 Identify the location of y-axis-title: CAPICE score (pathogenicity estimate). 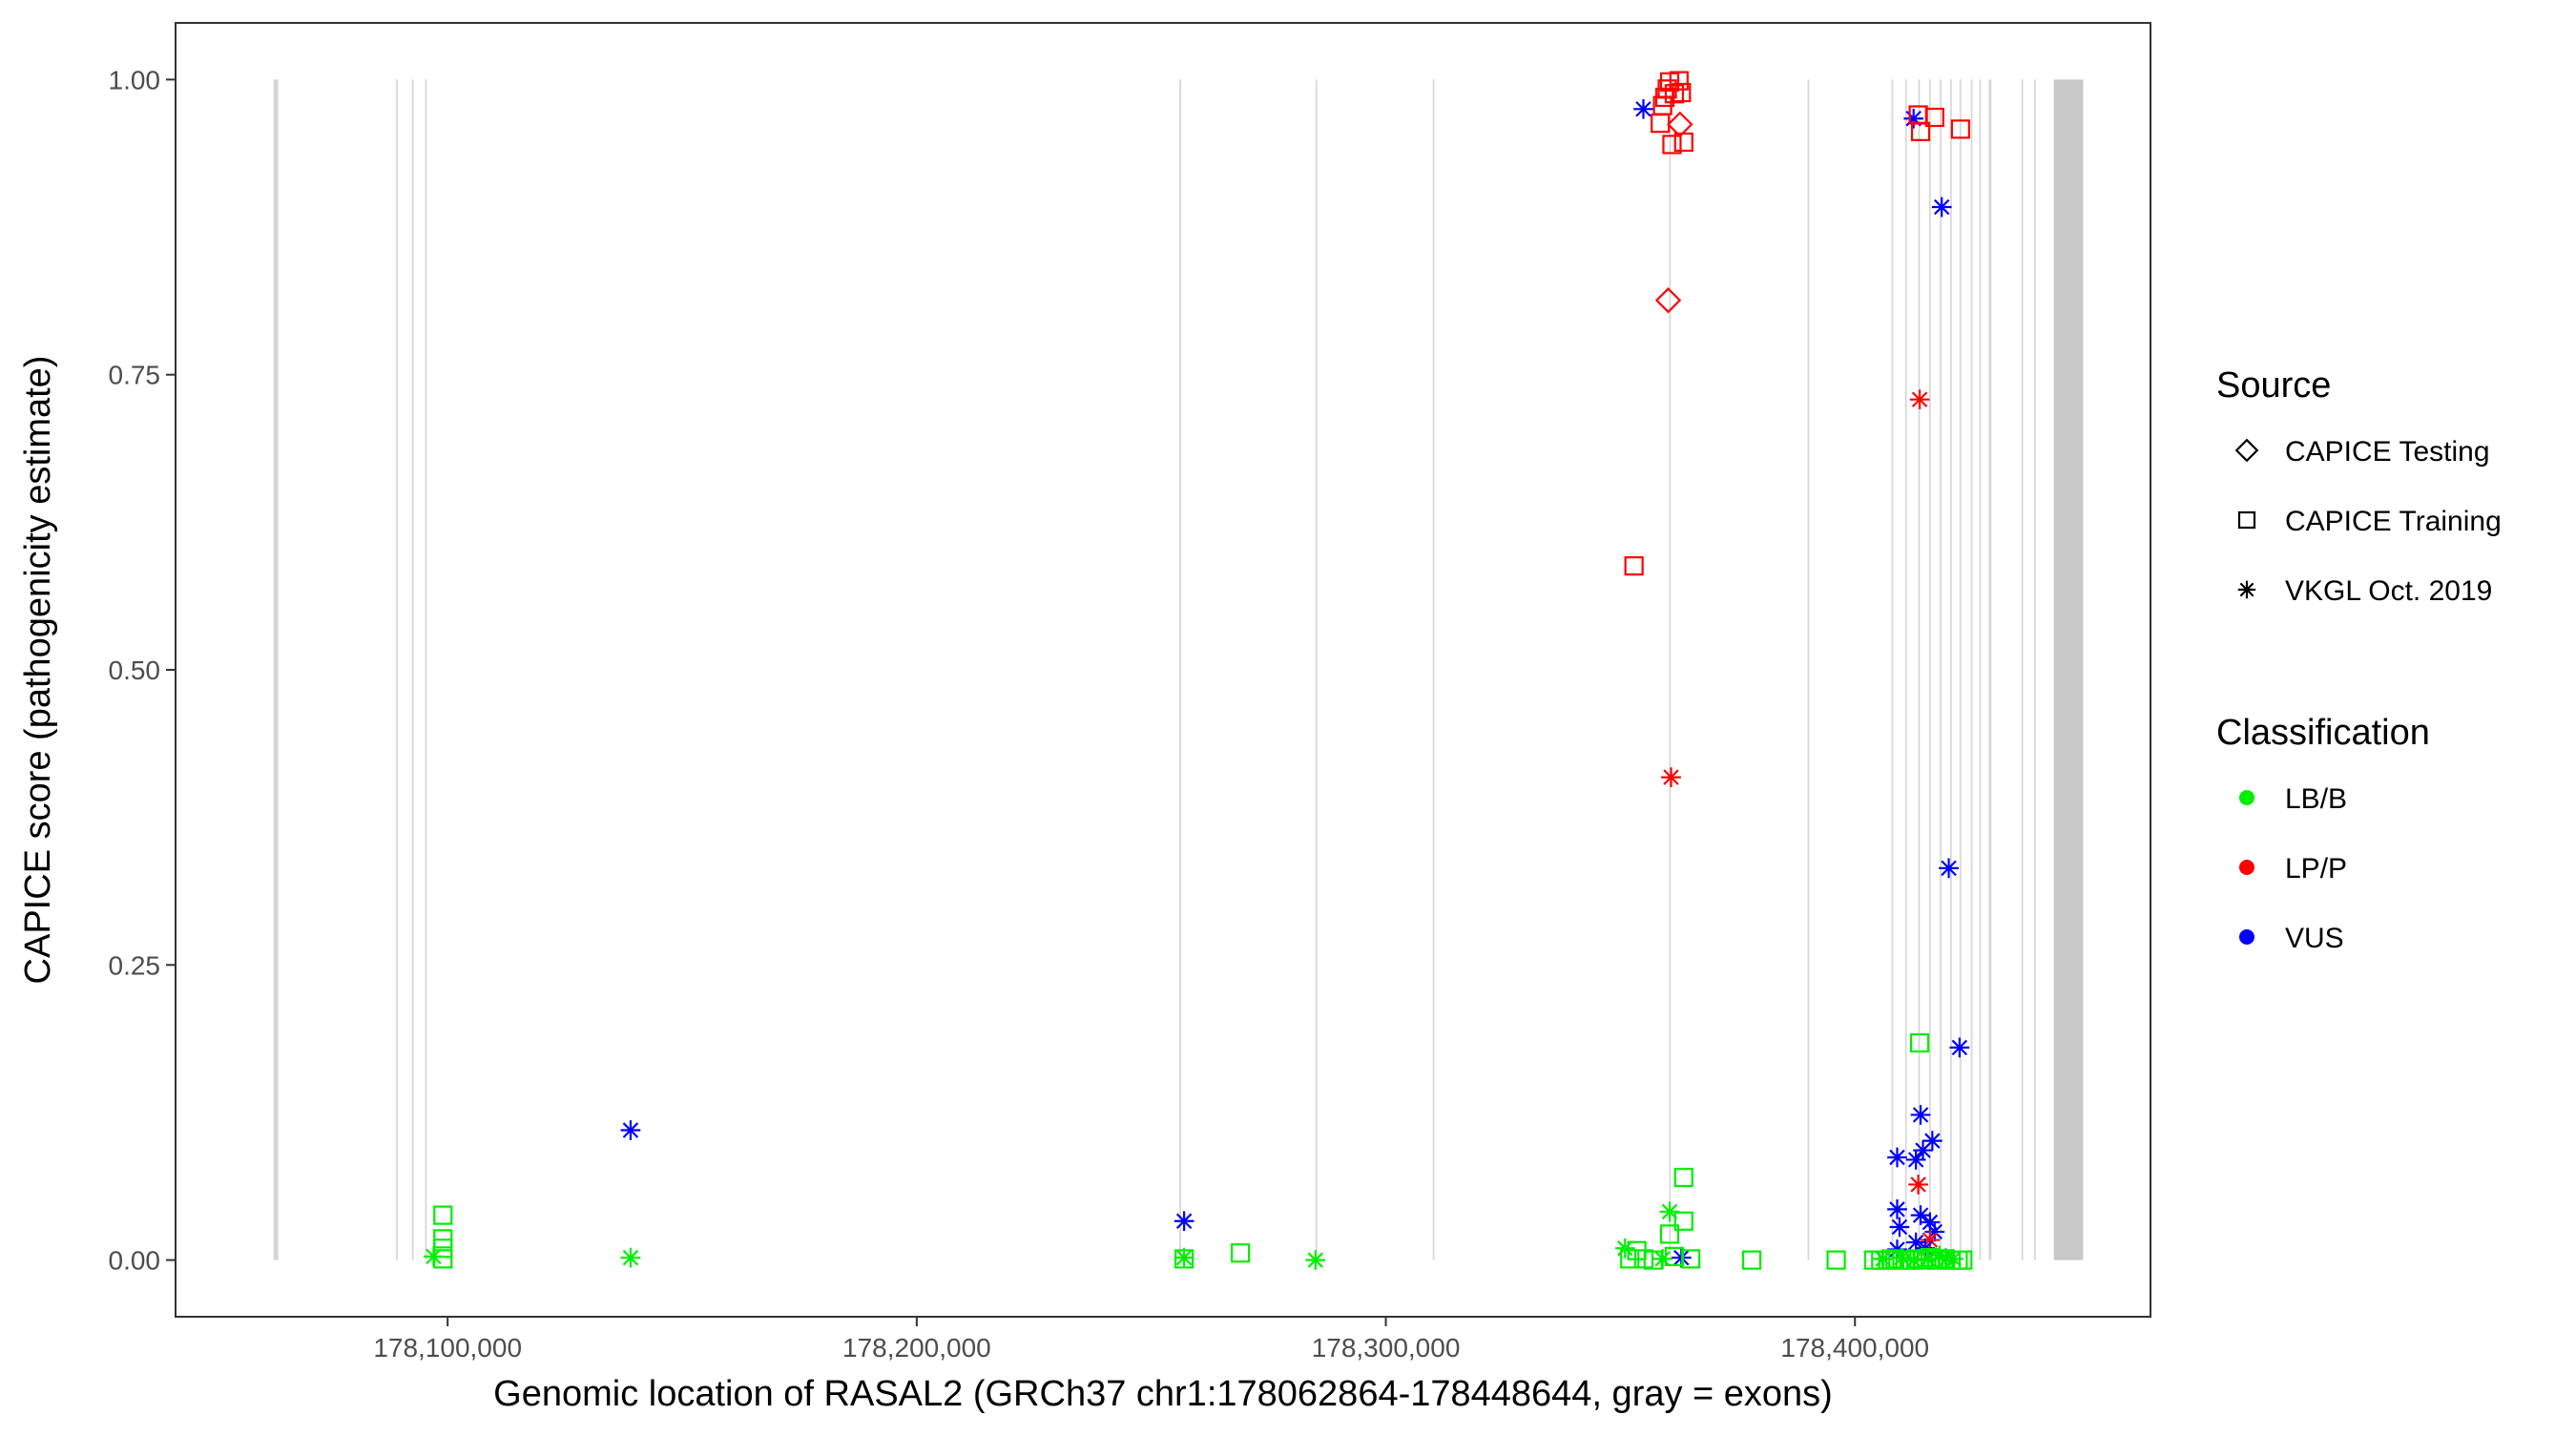
(38, 670).